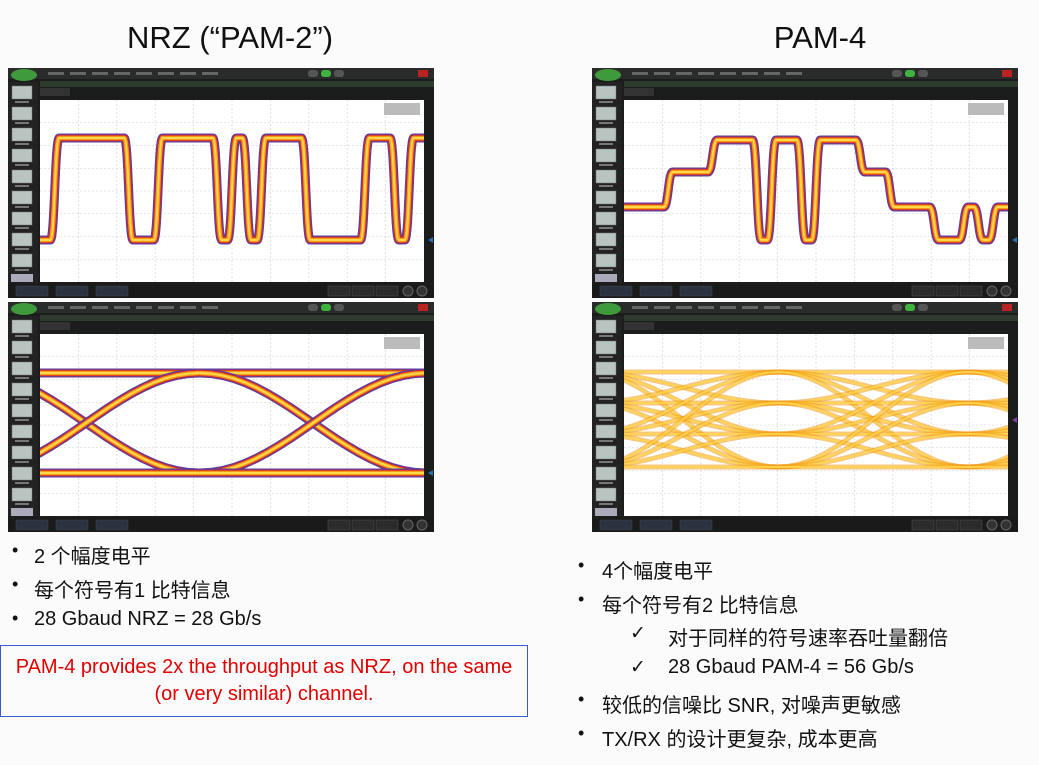  Describe the element at coordinates (820, 37) in the screenshot. I see `pam4-title: PAM-4` at that location.